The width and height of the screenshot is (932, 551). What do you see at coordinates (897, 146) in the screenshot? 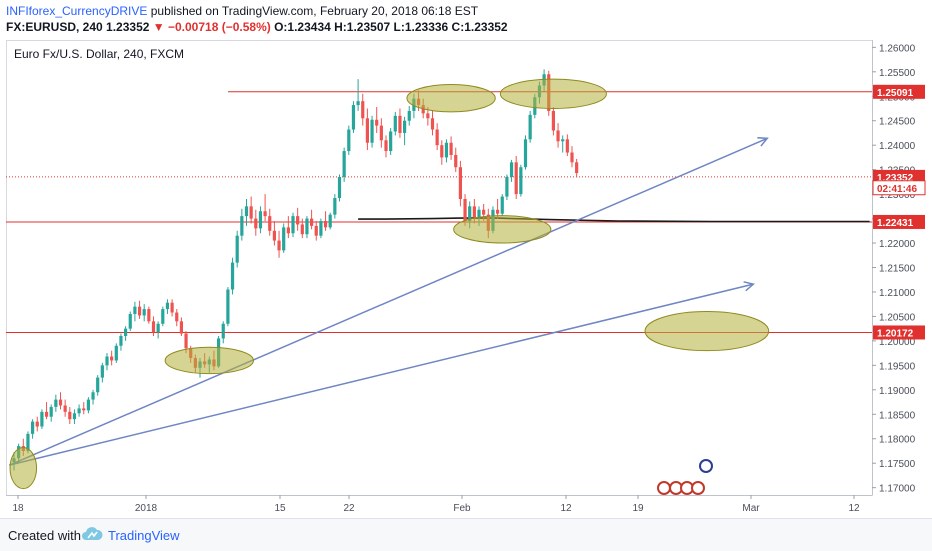
I see `y-tick-label: 1.24000` at bounding box center [897, 146].